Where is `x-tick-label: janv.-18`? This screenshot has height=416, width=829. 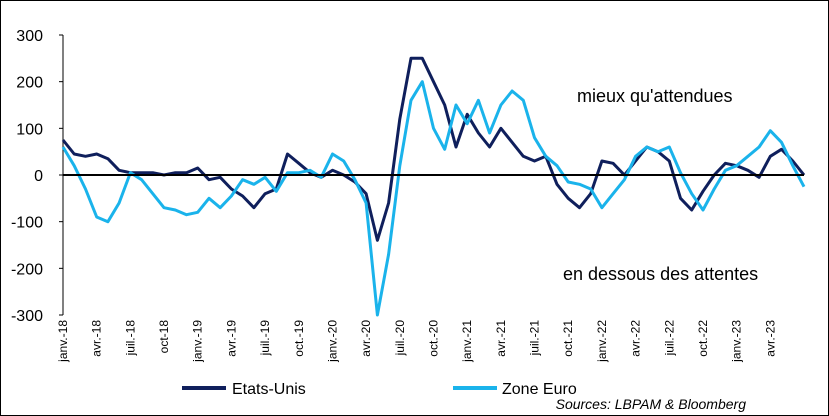 x-tick-label: janv.-18 is located at coordinates (63, 341).